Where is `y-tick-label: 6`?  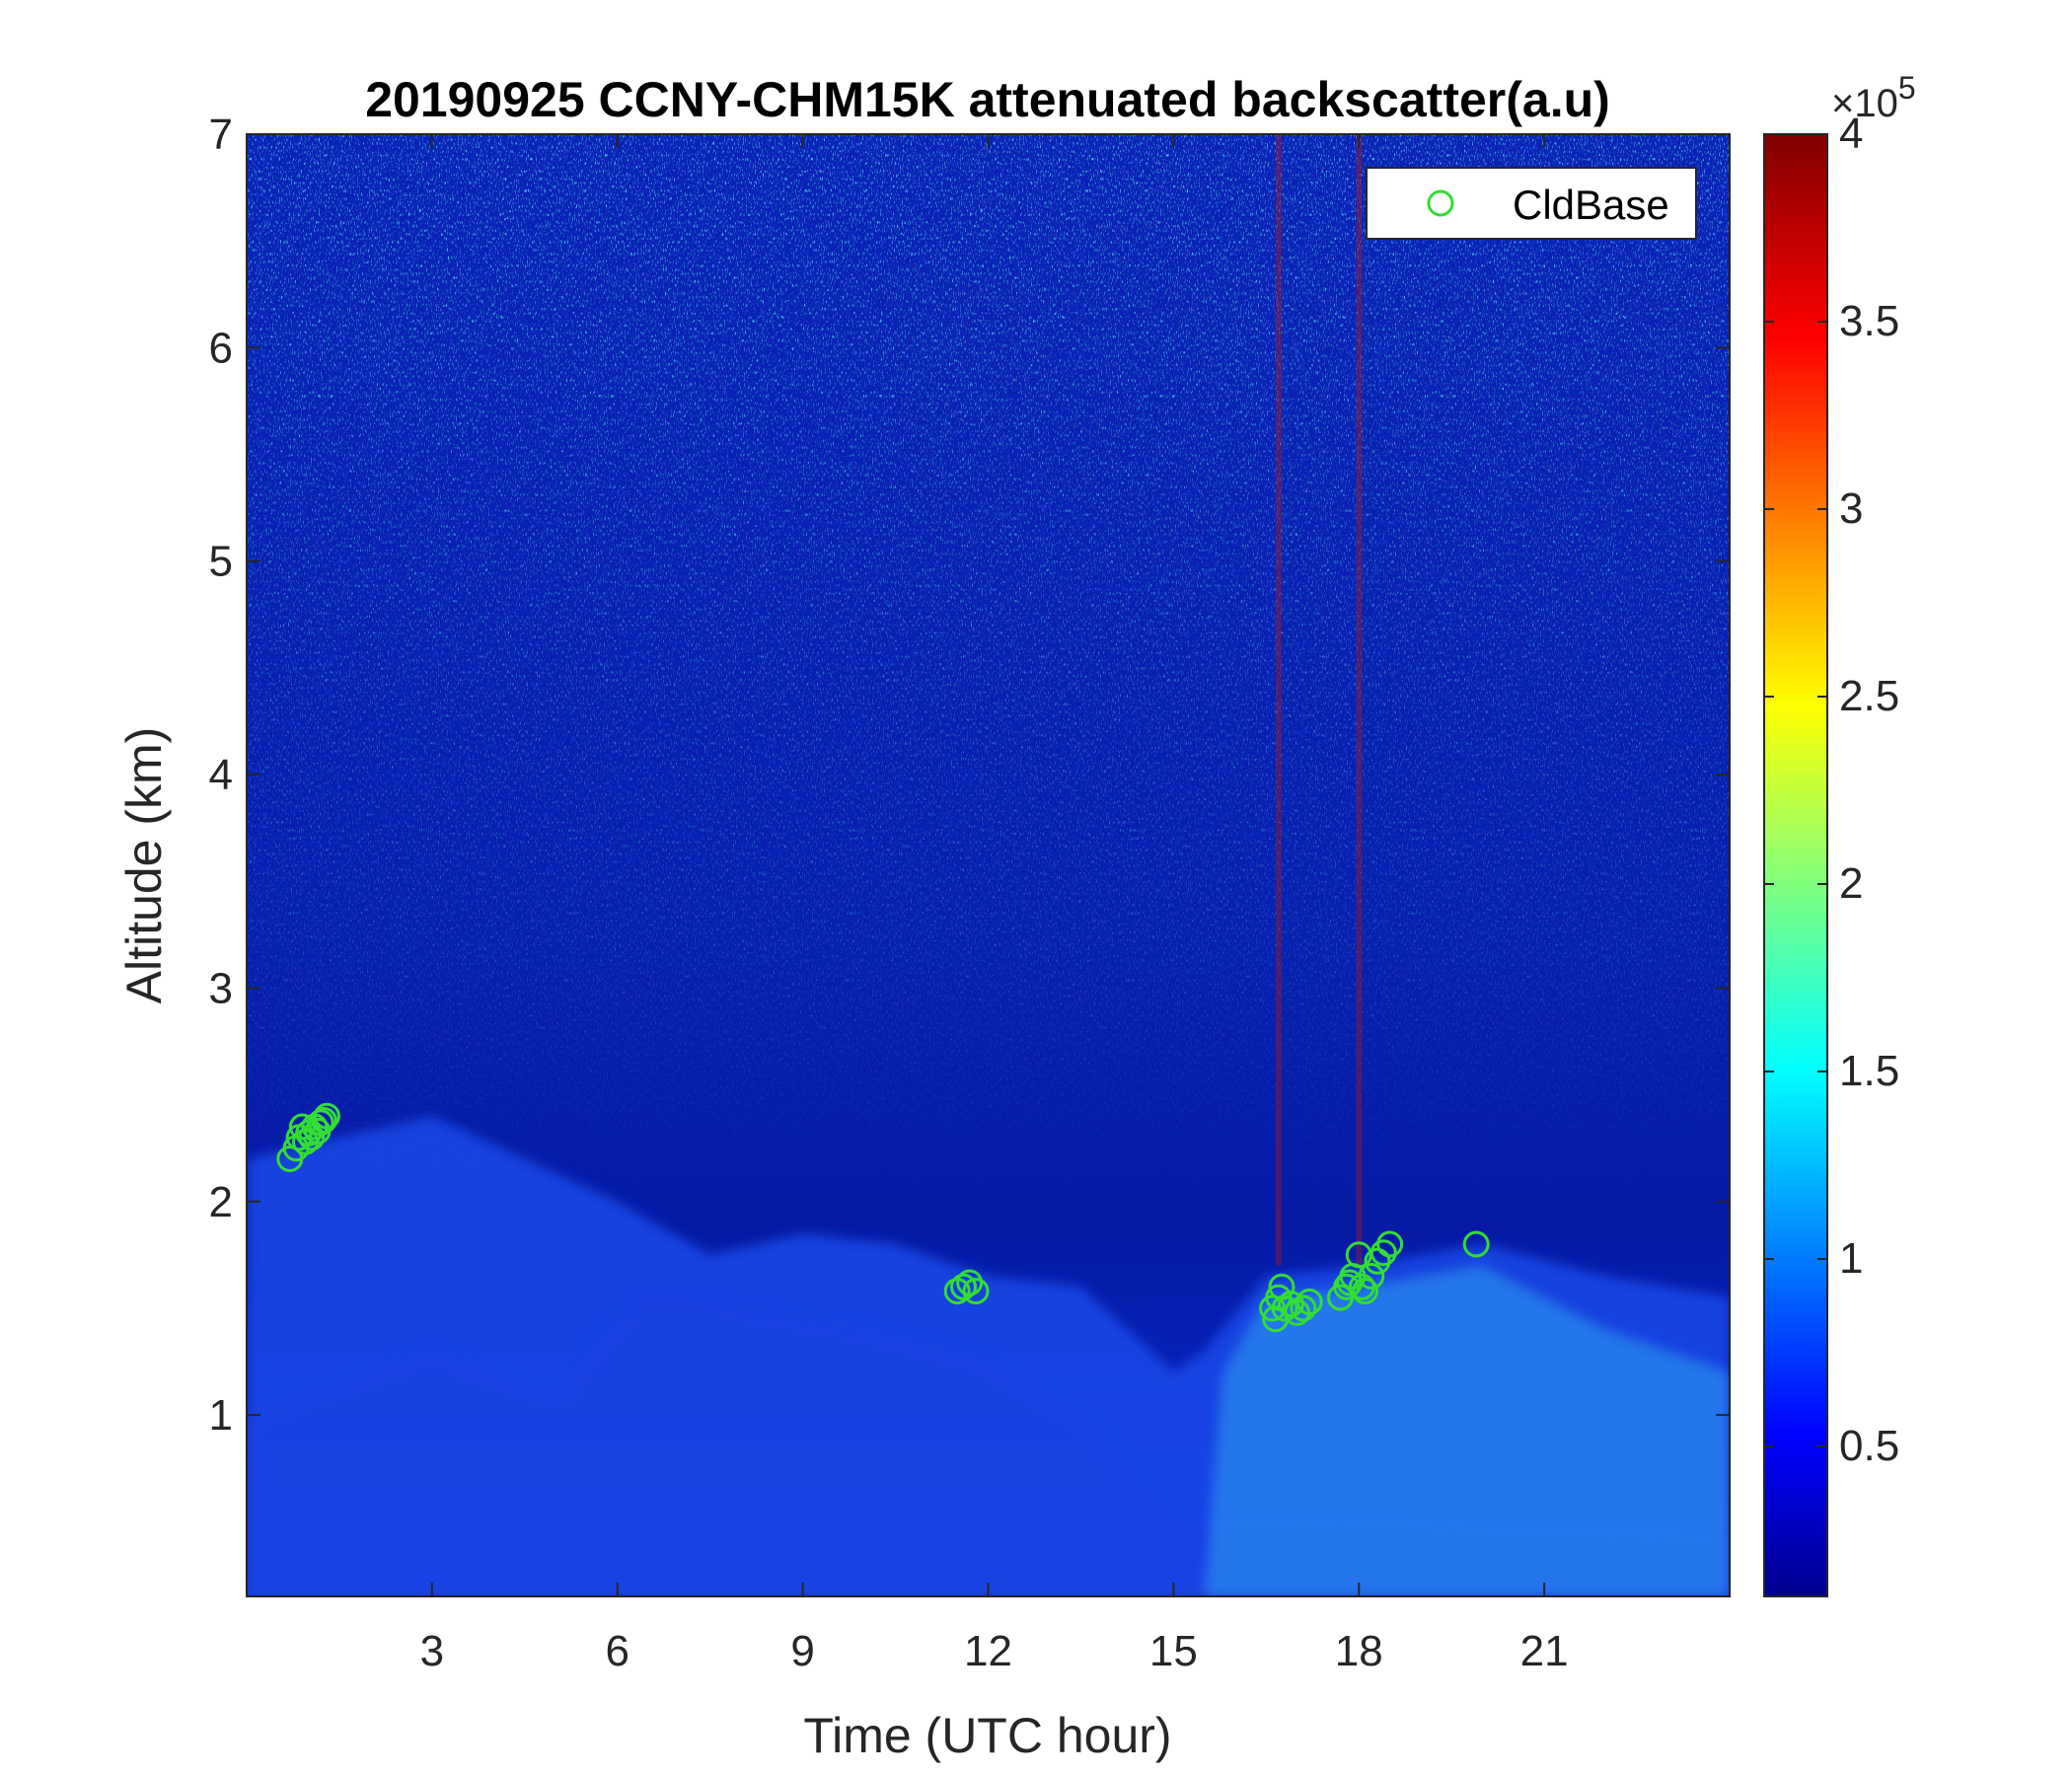 y-tick-label: 6 is located at coordinates (221, 348).